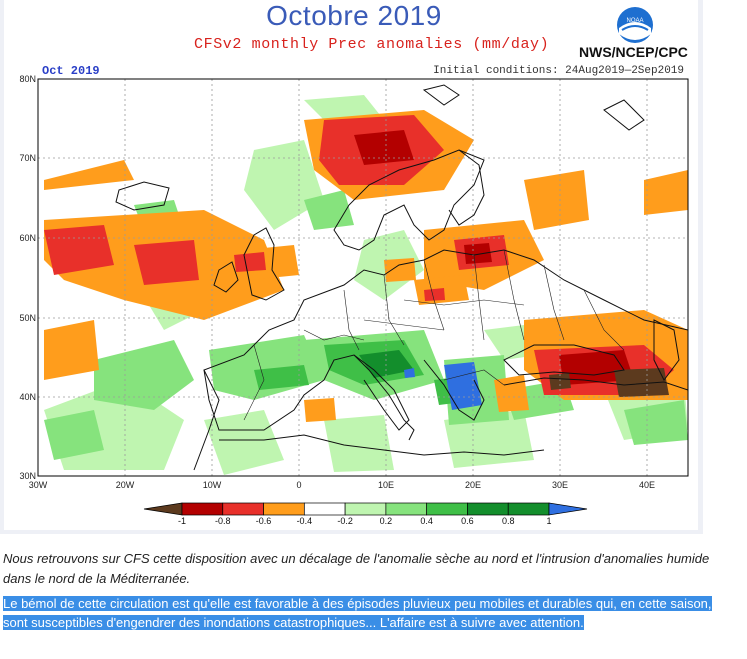 Image resolution: width=747 pixels, height=659 pixels. I want to click on colorbar-tick-label: 0.2, so click(386, 521).